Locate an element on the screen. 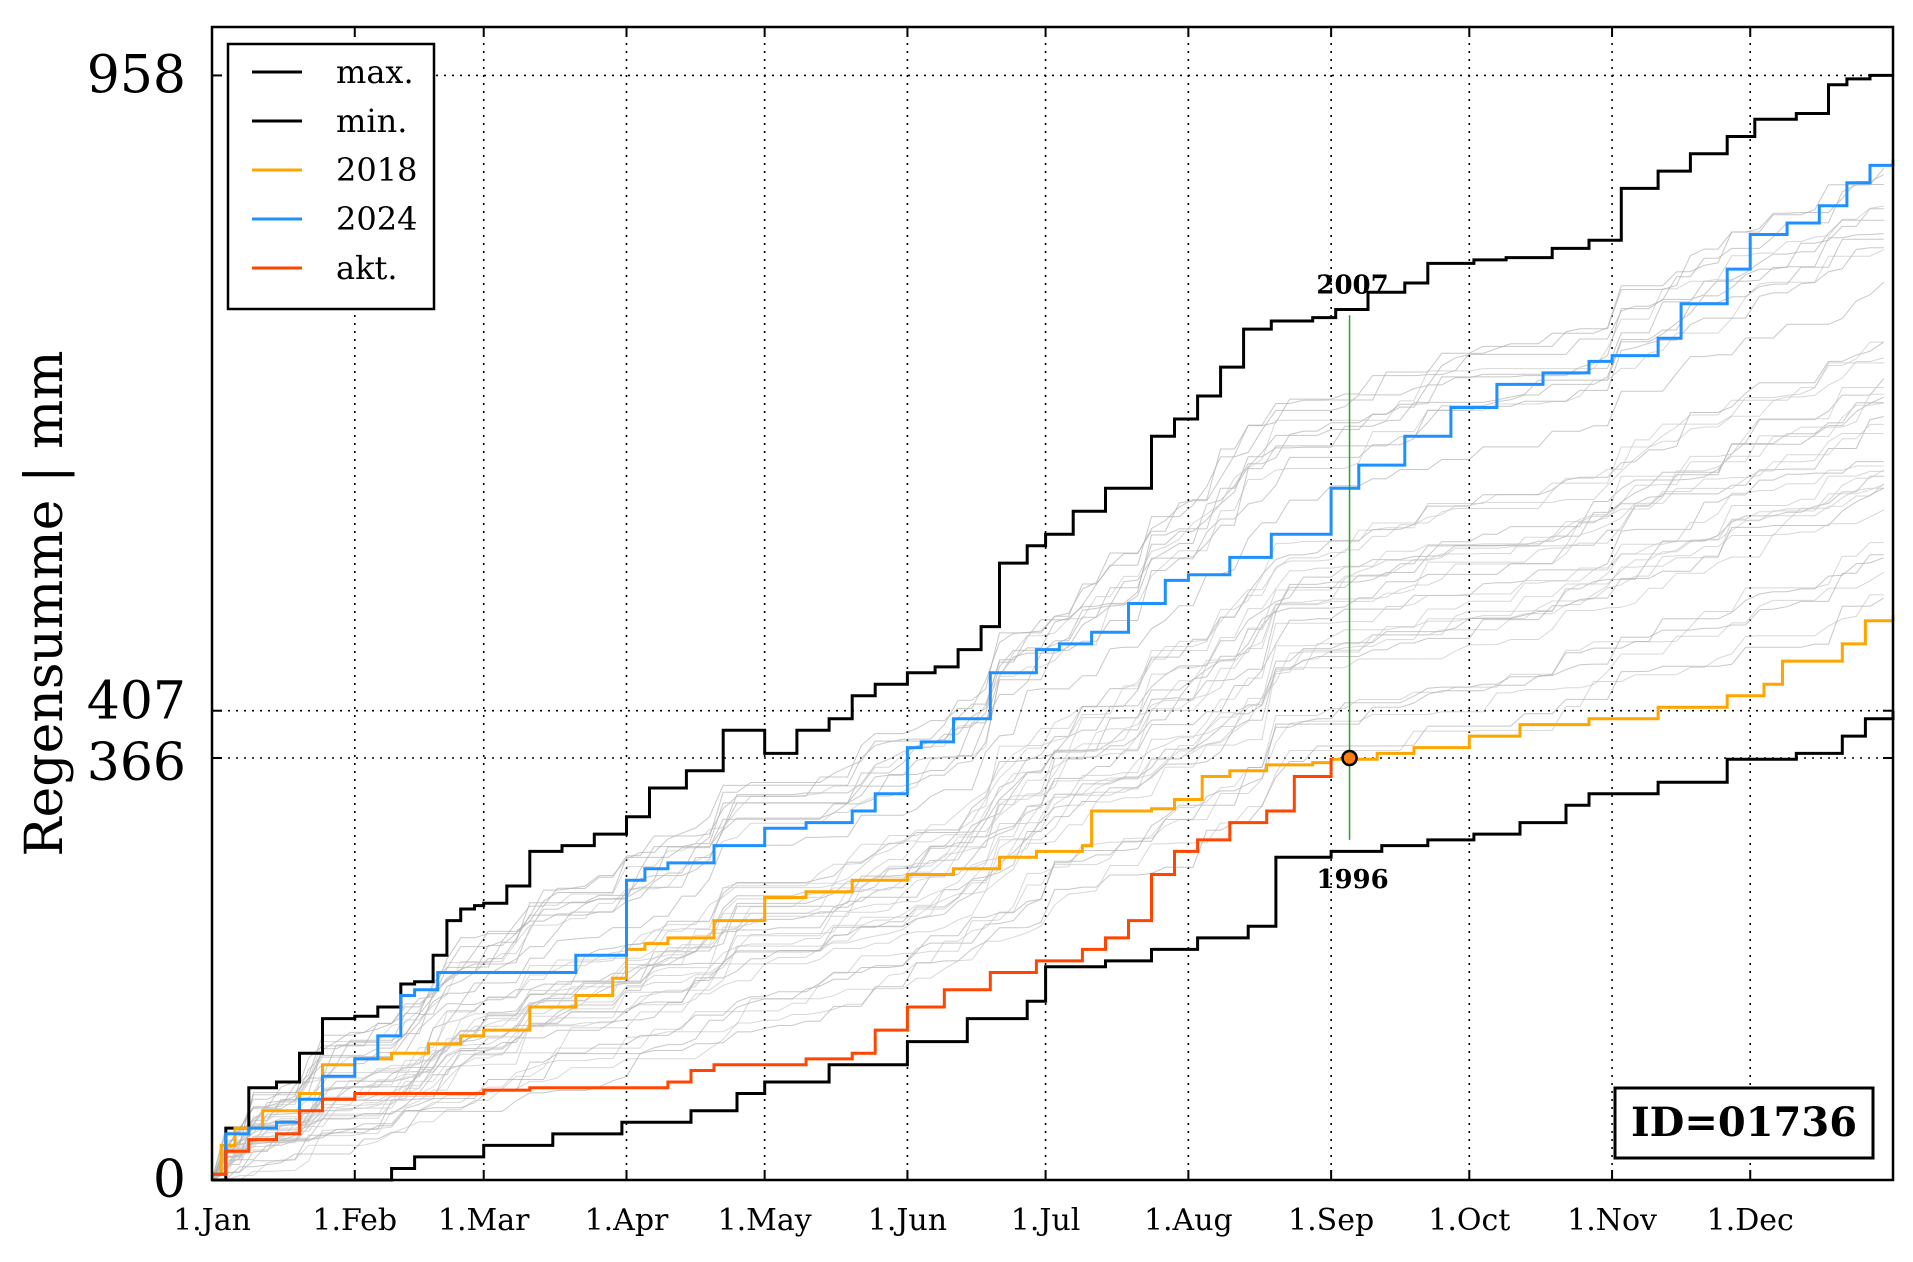 Image resolution: width=1913 pixels, height=1262 pixels. legend-label: 2024 is located at coordinates (376, 219).